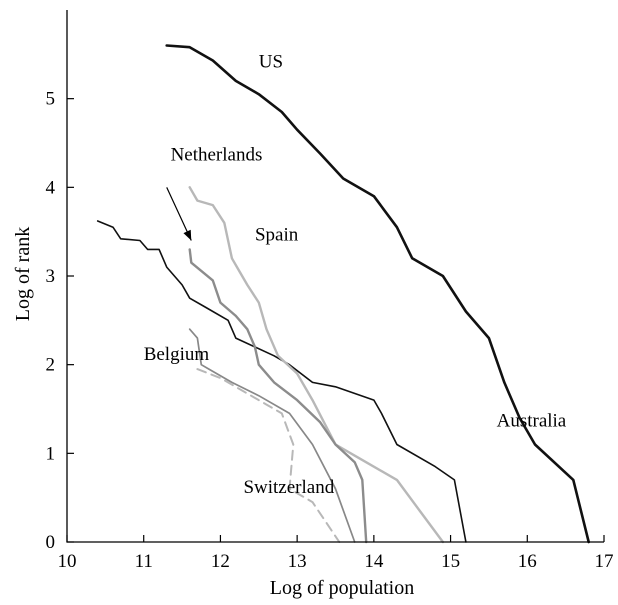  What do you see at coordinates (51, 542) in the screenshot?
I see `y-tick-label: 0` at bounding box center [51, 542].